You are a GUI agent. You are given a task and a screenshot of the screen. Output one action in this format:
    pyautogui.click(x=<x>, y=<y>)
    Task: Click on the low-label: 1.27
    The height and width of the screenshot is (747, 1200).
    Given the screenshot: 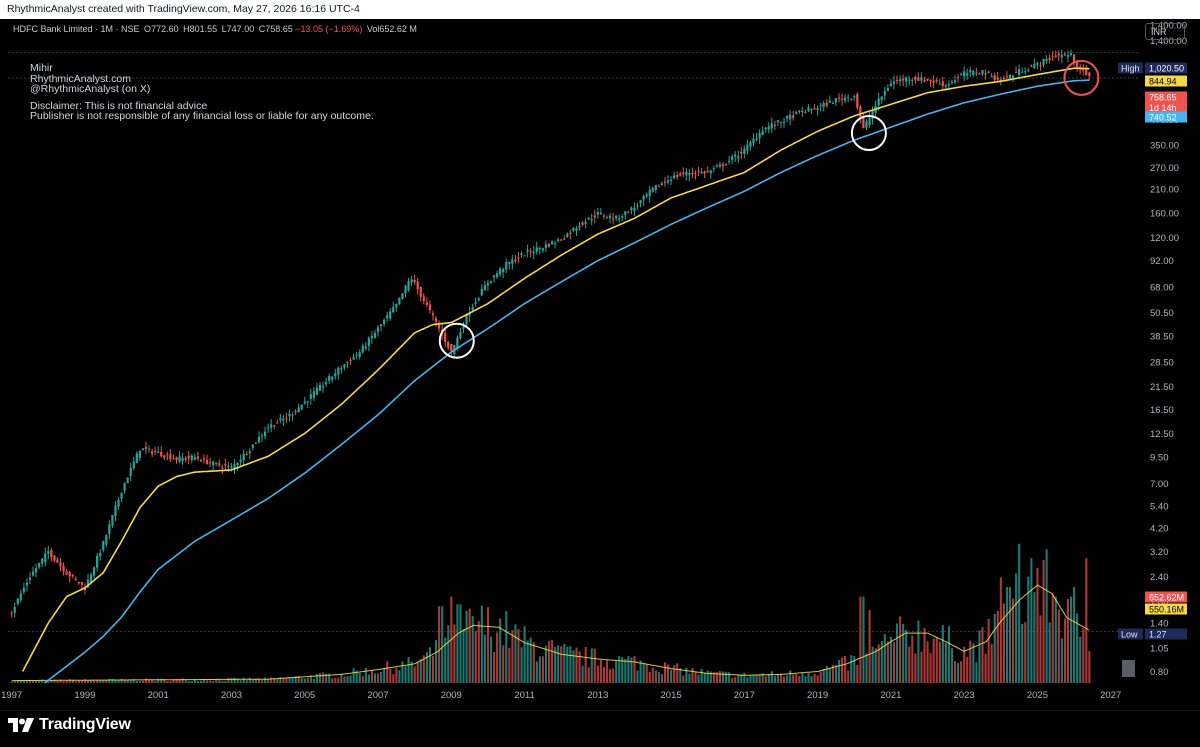 What is the action you would take?
    pyautogui.click(x=1158, y=635)
    